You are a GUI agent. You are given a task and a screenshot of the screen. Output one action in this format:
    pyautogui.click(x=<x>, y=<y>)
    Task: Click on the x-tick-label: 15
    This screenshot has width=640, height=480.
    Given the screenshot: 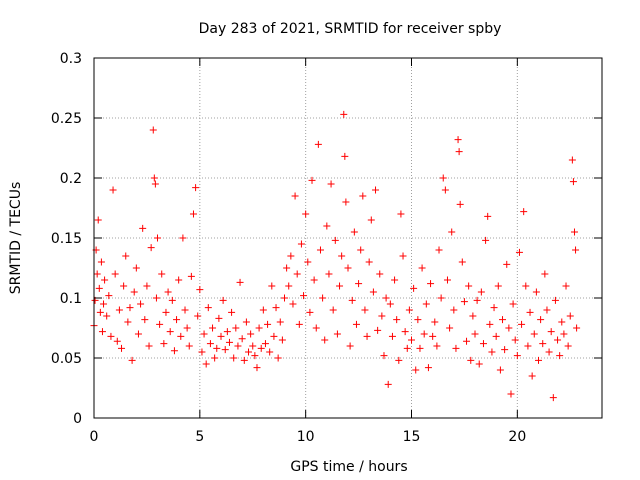 What is the action you would take?
    pyautogui.click(x=412, y=437)
    